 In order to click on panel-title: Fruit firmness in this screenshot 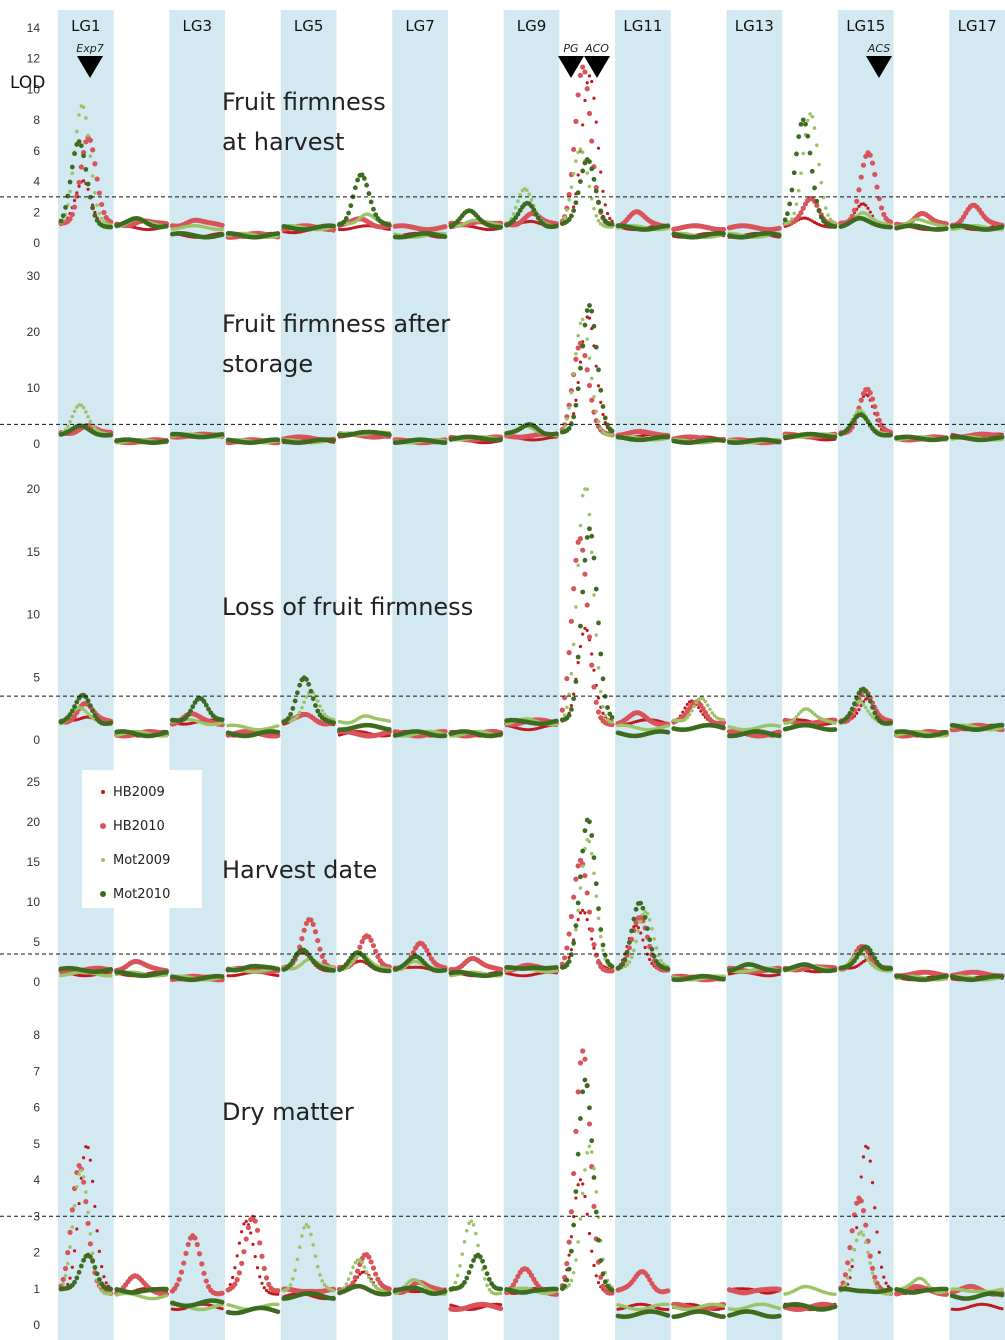, I will do `click(304, 102)`.